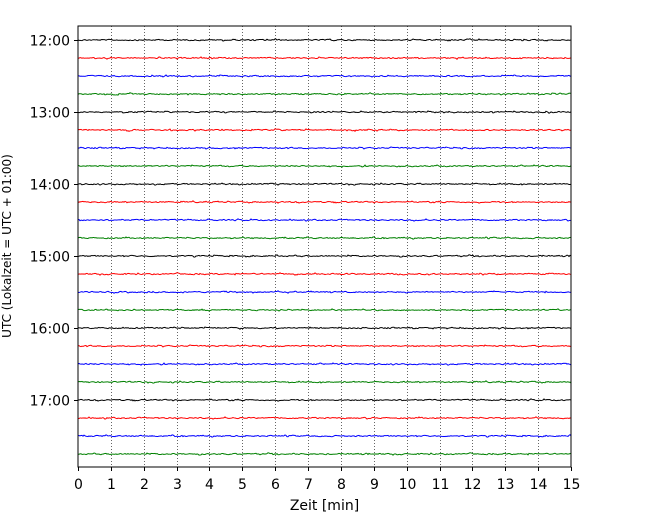 Image resolution: width=650 pixels, height=520 pixels. Describe the element at coordinates (50, 114) in the screenshot. I see `y-tick-label: 13:00` at that location.